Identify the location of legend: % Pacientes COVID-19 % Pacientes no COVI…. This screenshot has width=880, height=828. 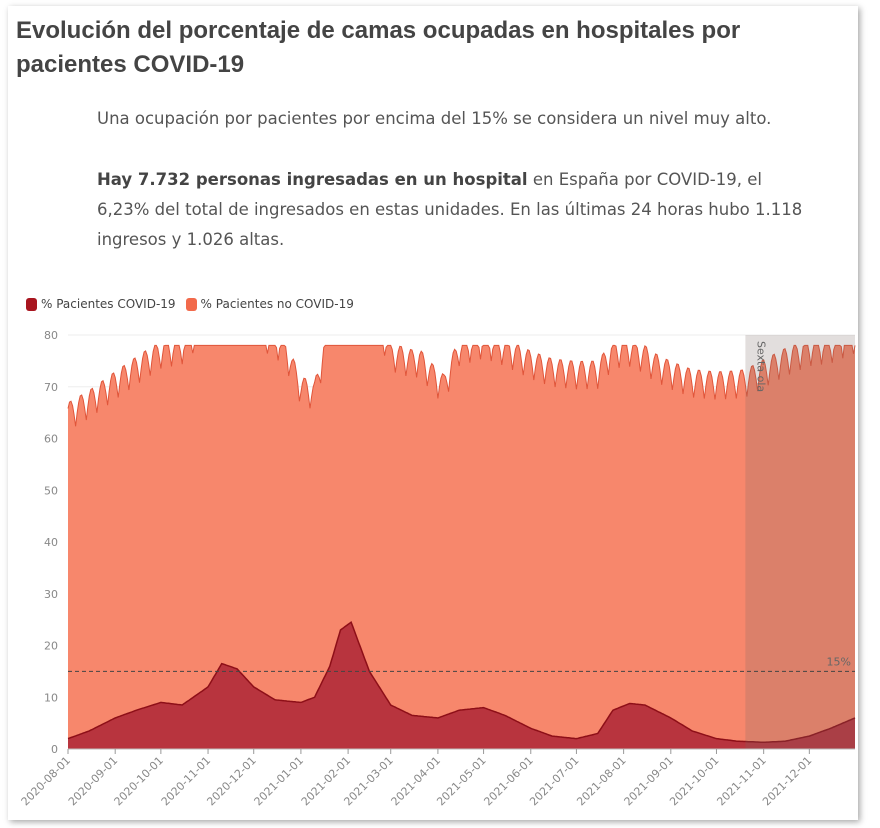
(190, 304).